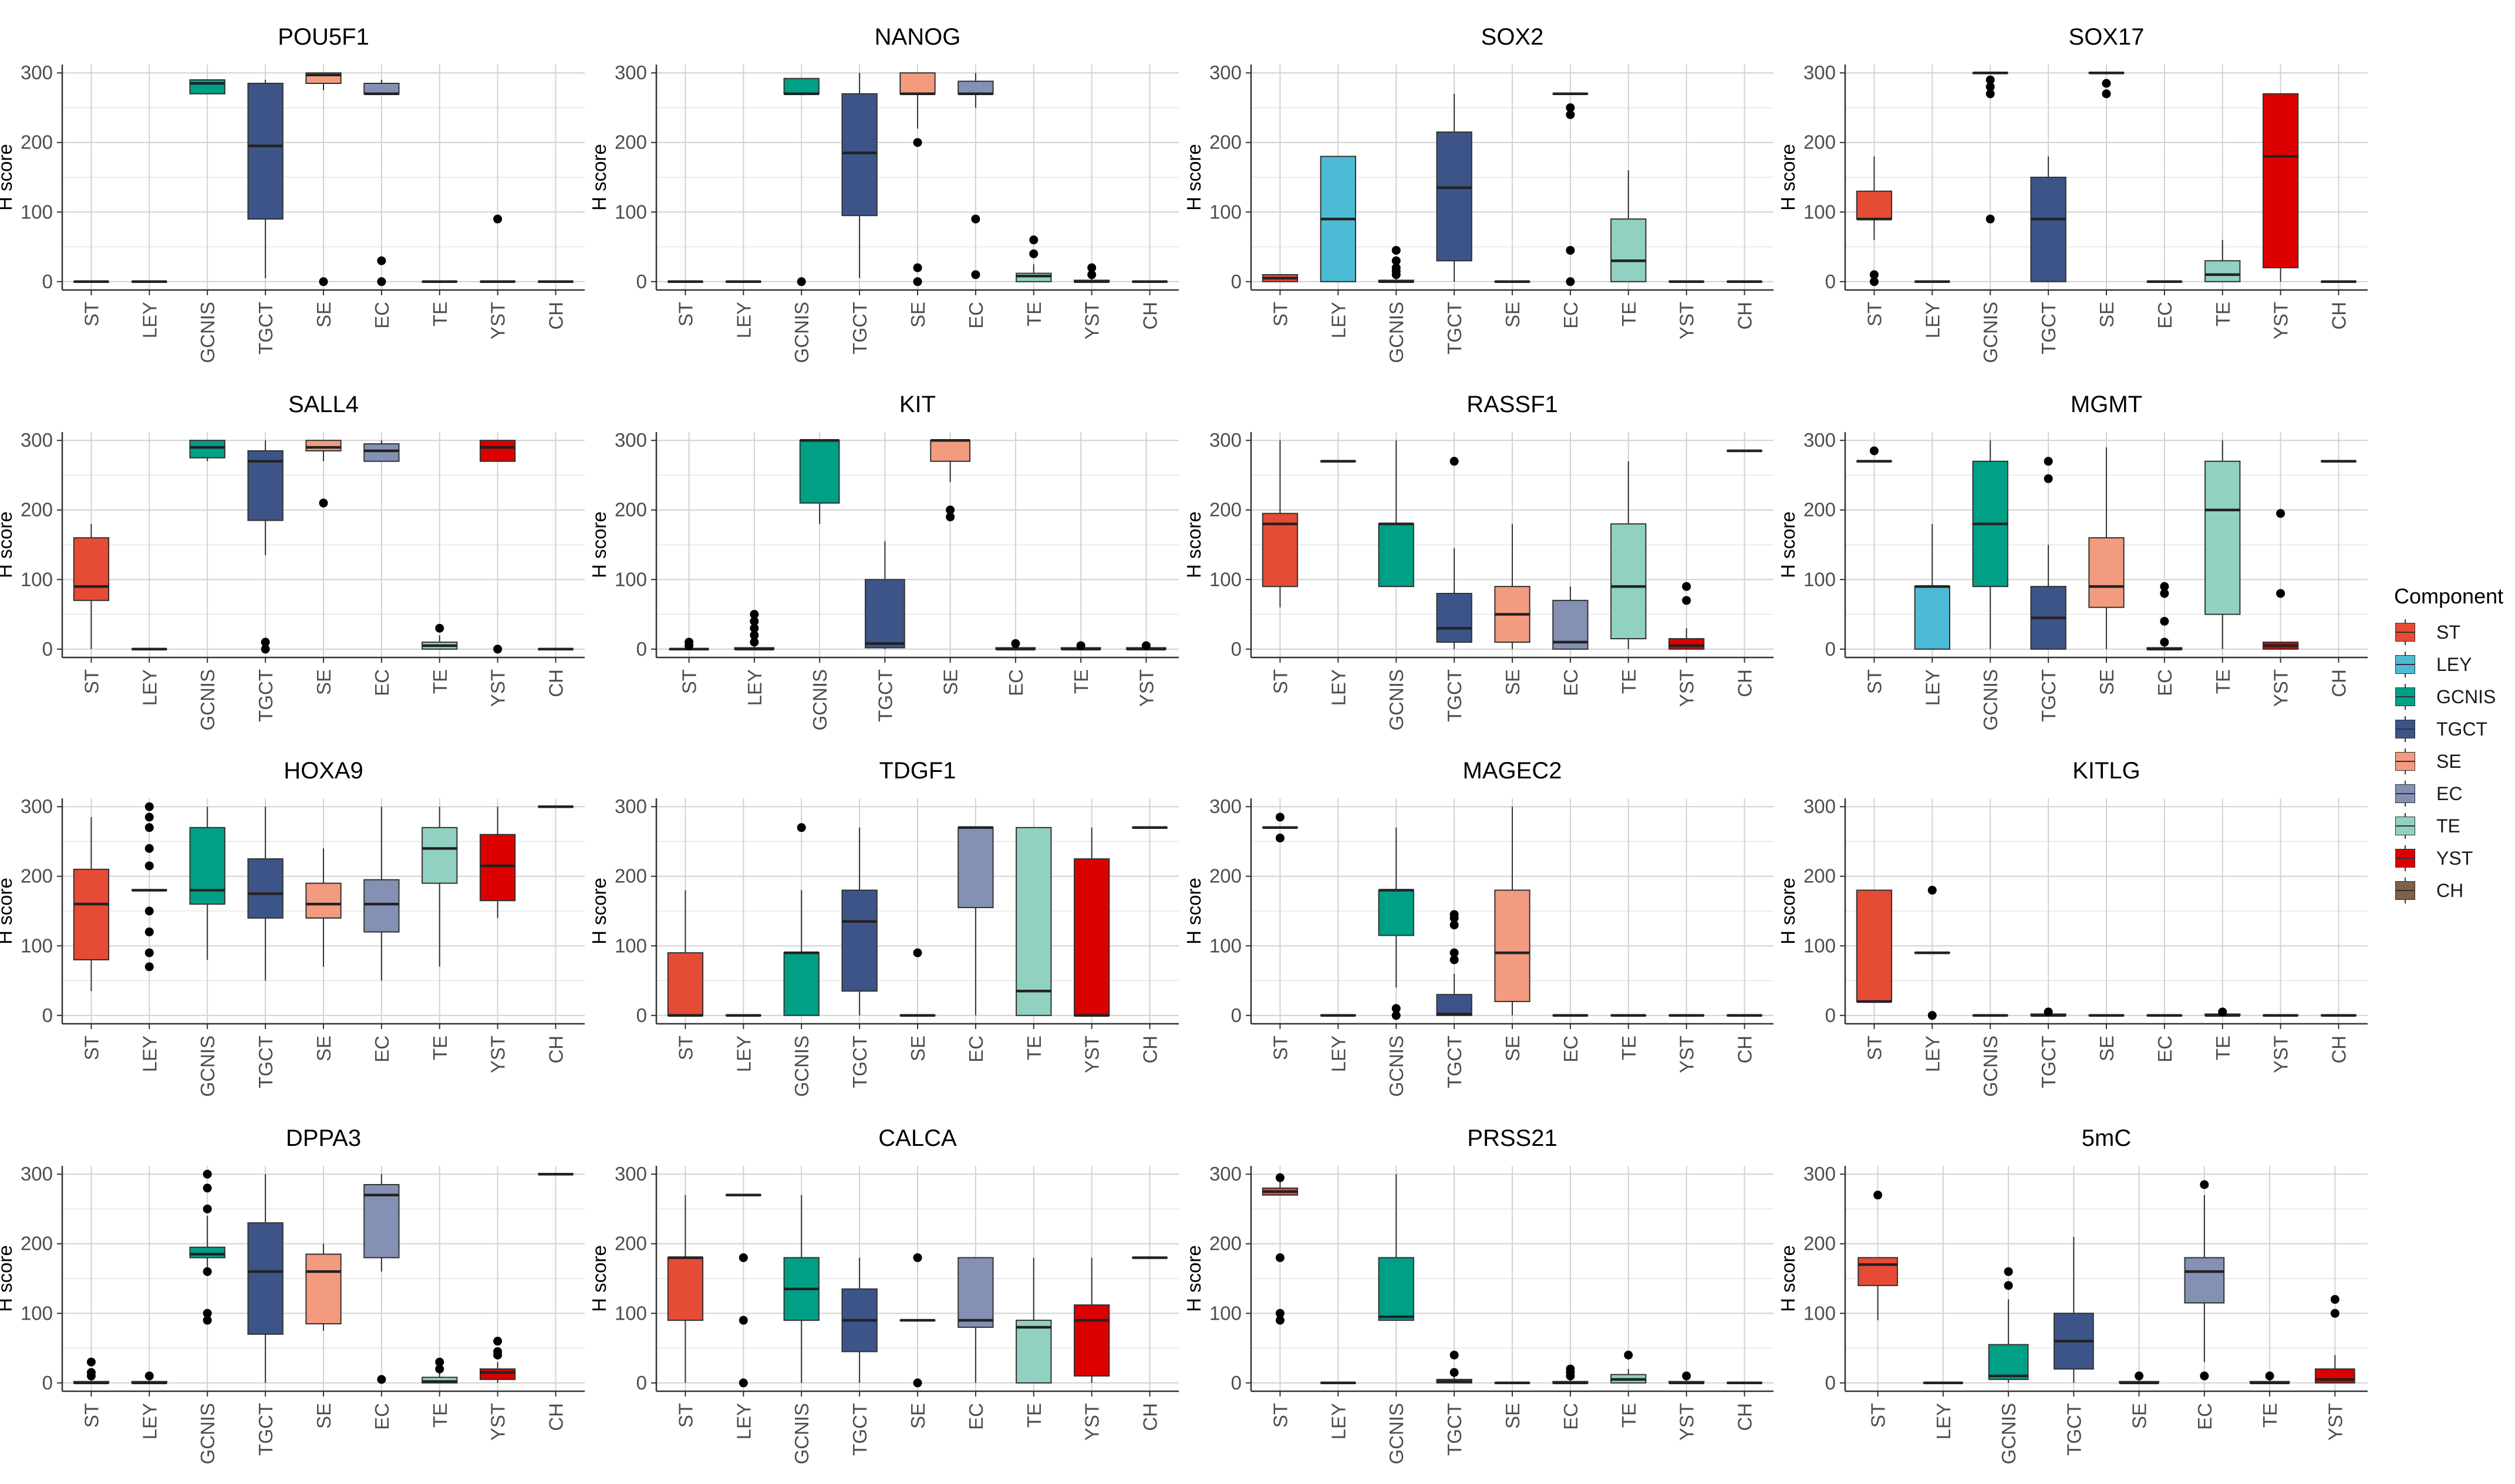 The image size is (2515, 1484). What do you see at coordinates (2447, 665) in the screenshot?
I see `legend-item-ley: LEY` at bounding box center [2447, 665].